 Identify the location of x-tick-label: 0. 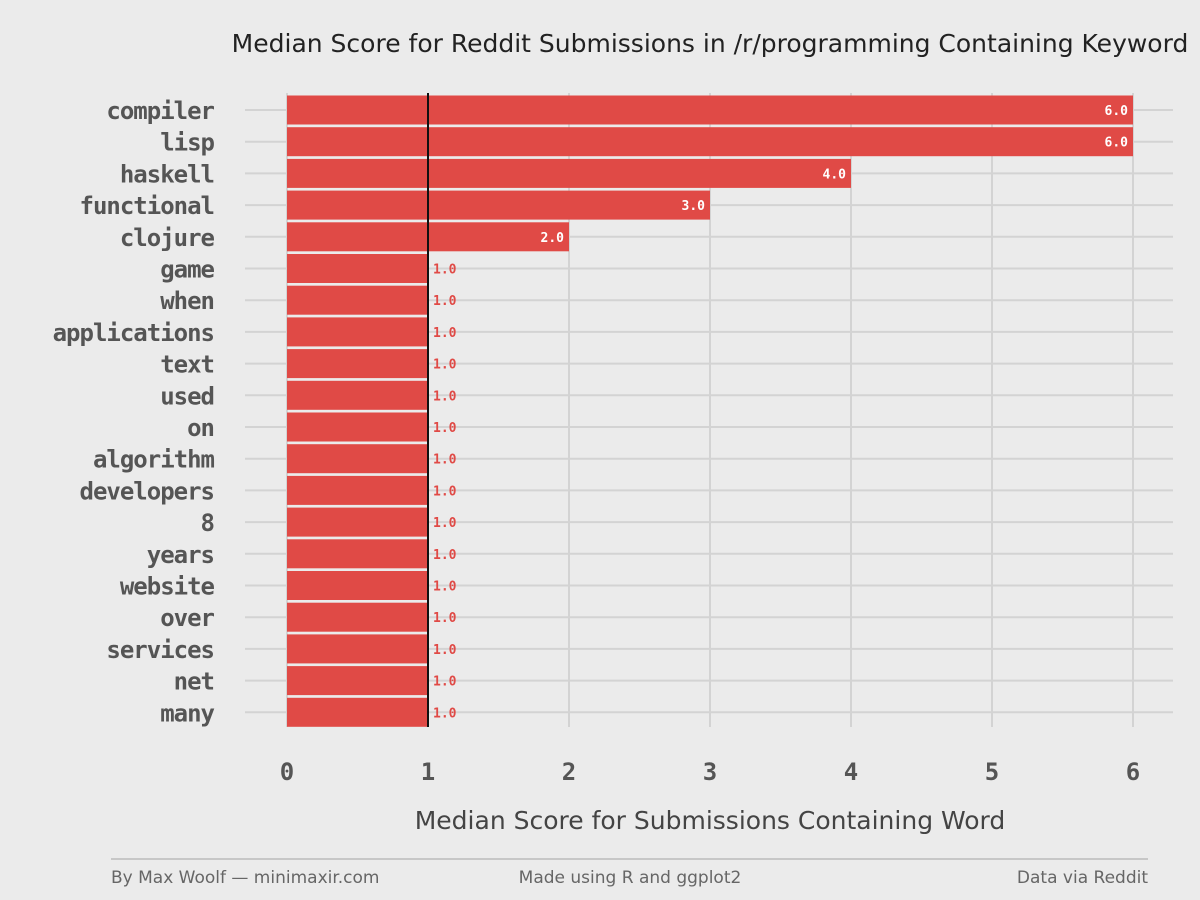
(287, 772).